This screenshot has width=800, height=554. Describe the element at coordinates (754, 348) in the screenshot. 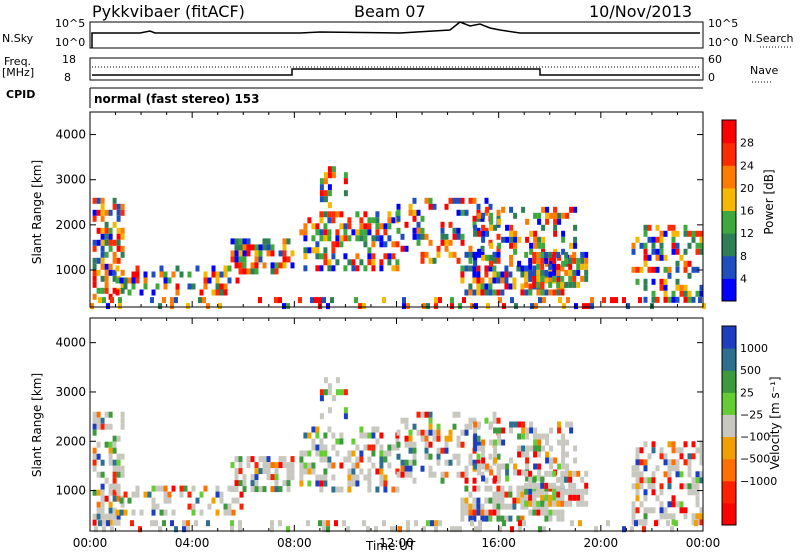

I see `colorbar-tick-label: 1000` at that location.